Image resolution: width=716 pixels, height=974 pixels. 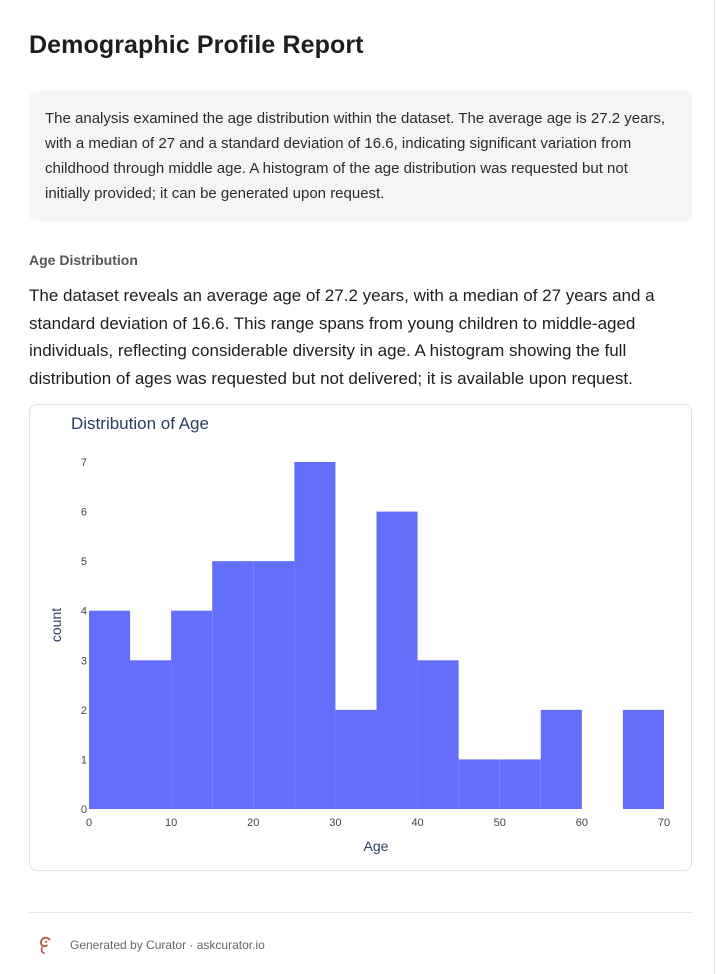 I want to click on x-tick-label: 30, so click(x=335, y=823).